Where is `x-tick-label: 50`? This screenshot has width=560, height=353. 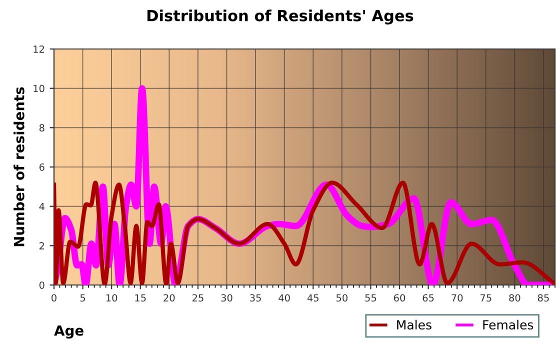
x-tick-label: 50 is located at coordinates (342, 298).